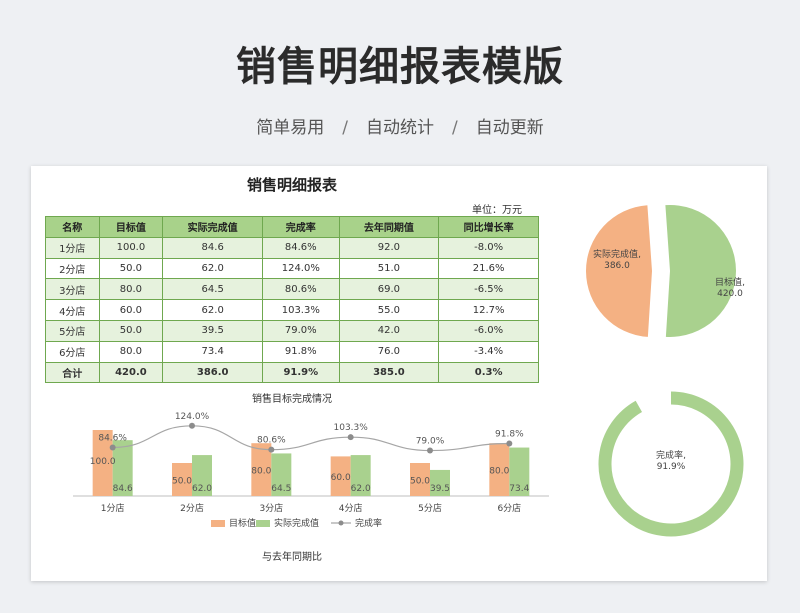 The image size is (800, 613). Describe the element at coordinates (730, 294) in the screenshot. I see `pie-label-target-value: 420.0` at that location.